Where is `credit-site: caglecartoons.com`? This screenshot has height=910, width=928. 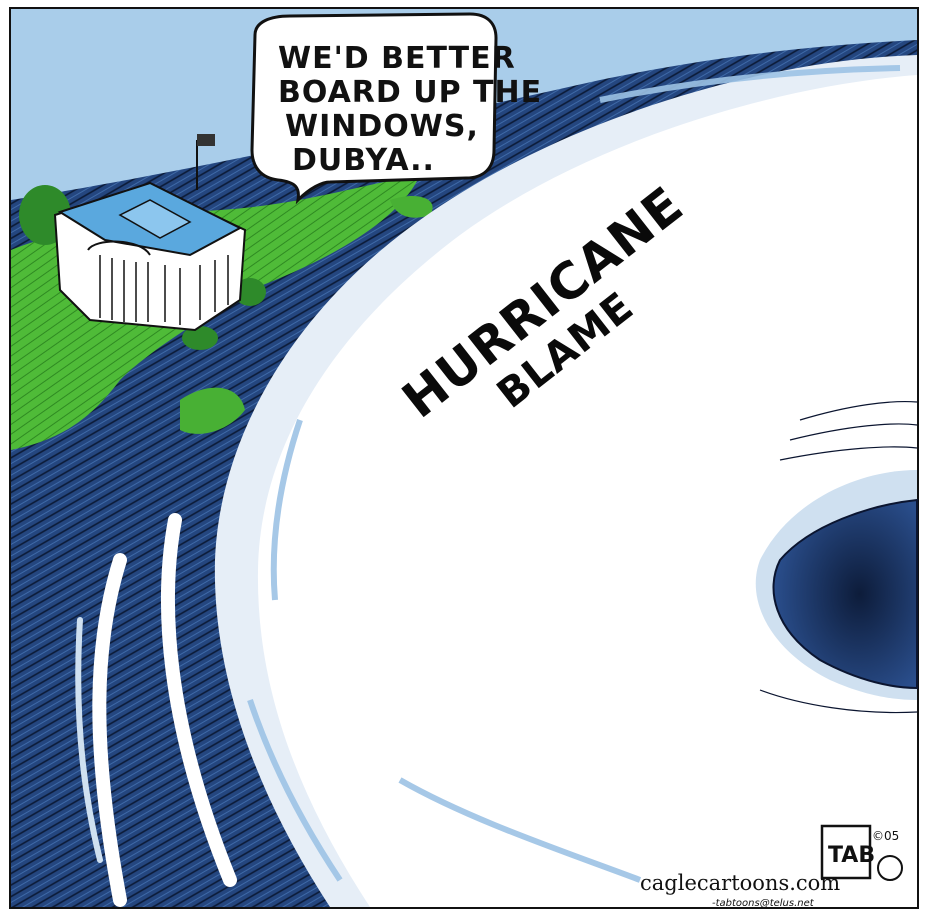 credit-site: caglecartoons.com is located at coordinates (740, 883).